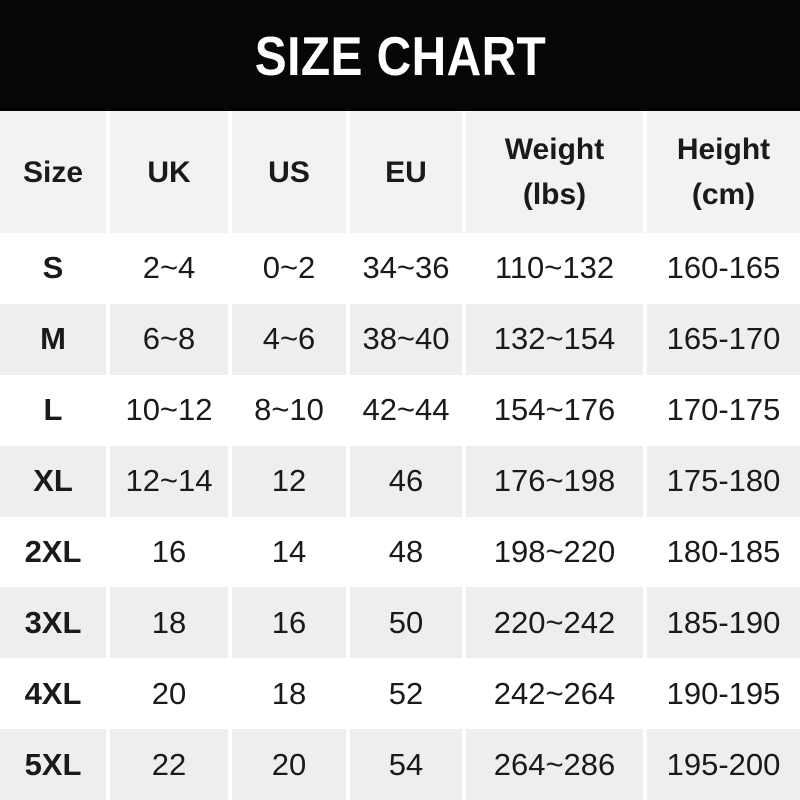 The image size is (800, 800). What do you see at coordinates (53, 693) in the screenshot?
I see `size-label: 4XL` at bounding box center [53, 693].